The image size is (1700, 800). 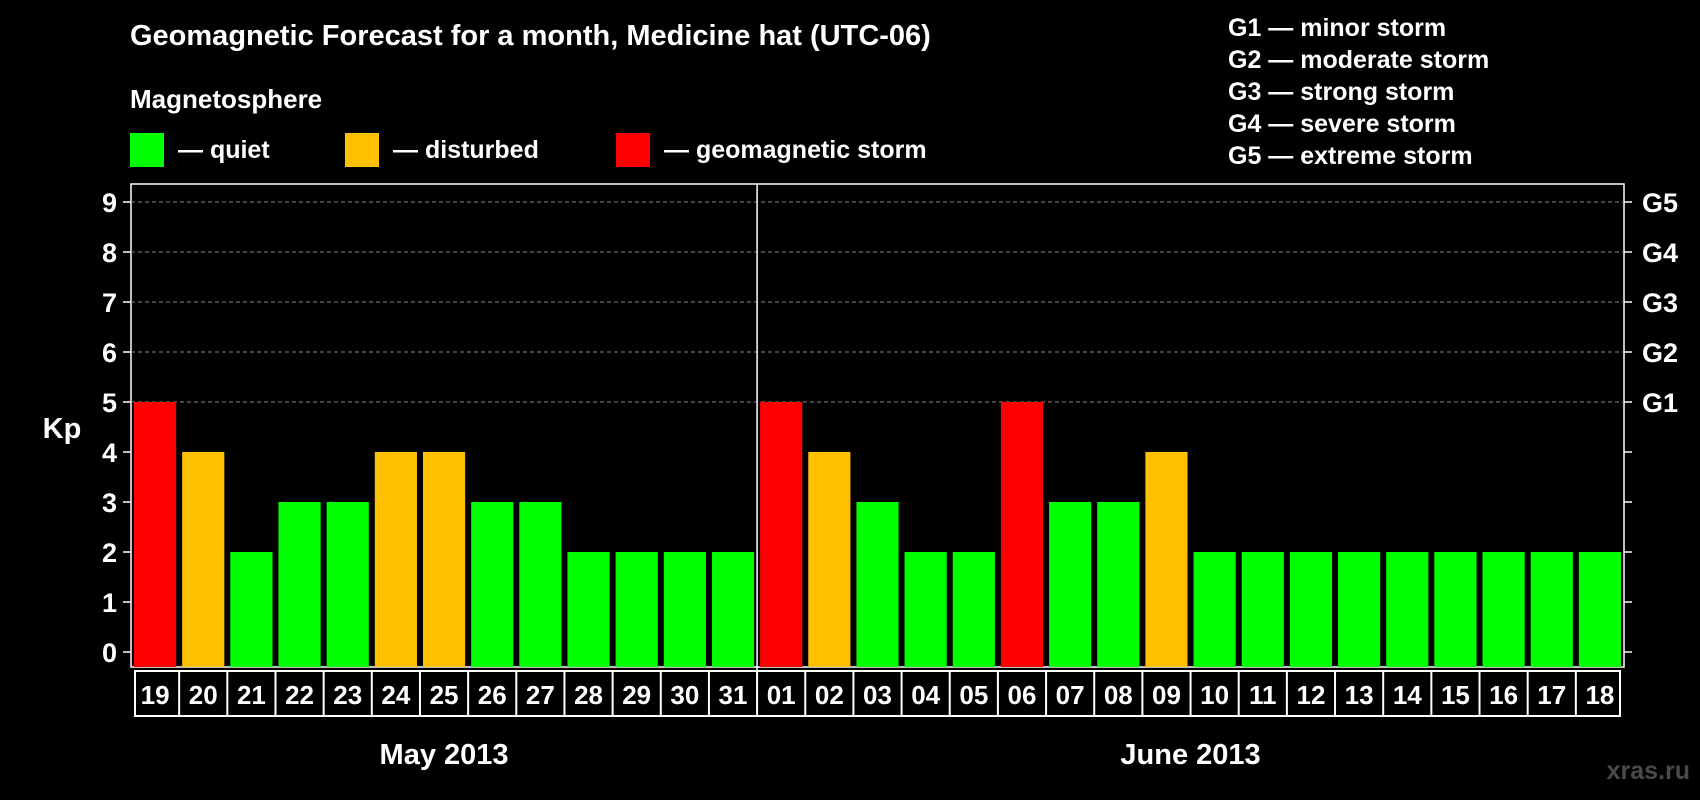 I want to click on legend-label-disturbed: — disturbed, so click(x=466, y=149).